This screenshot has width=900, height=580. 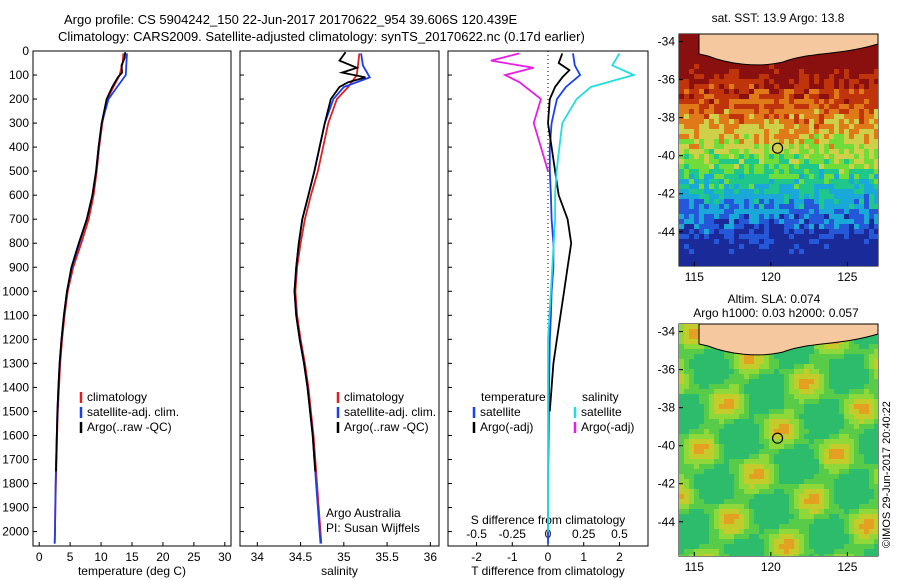 What do you see at coordinates (387, 557) in the screenshot?
I see `x-tick-label: 35.5` at bounding box center [387, 557].